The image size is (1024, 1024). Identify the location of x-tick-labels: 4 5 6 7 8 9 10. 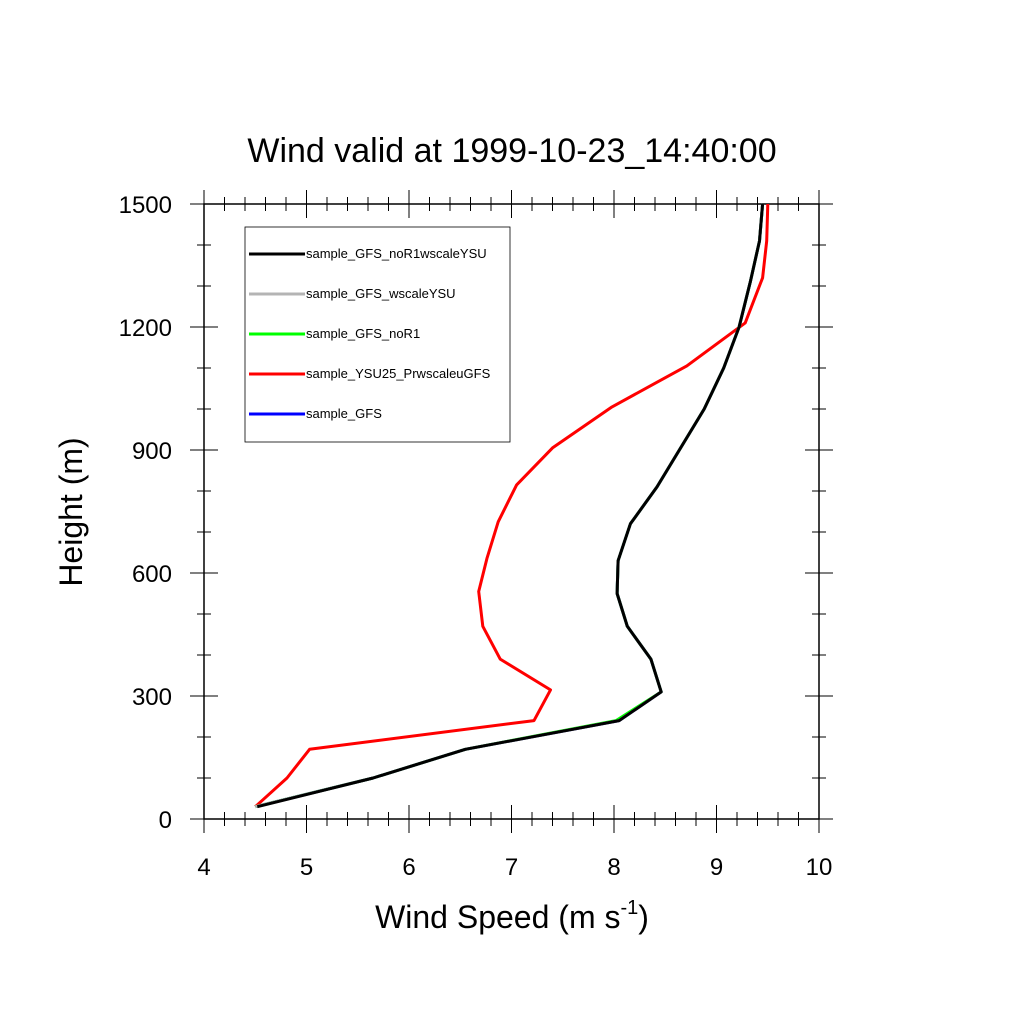
(514, 867).